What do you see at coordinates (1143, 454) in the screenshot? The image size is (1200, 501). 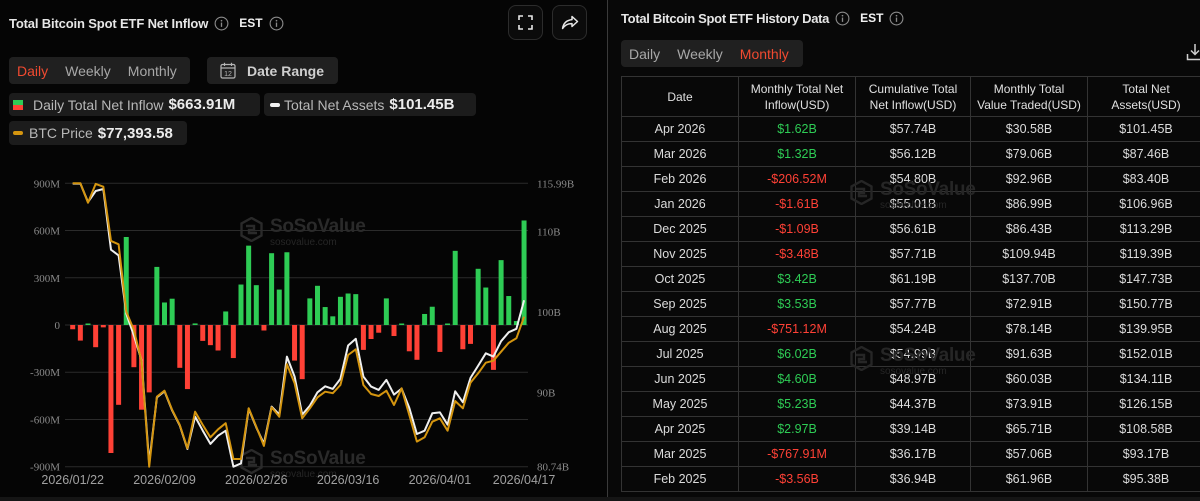 I see `cell-total-net-assets: $93.17B` at bounding box center [1143, 454].